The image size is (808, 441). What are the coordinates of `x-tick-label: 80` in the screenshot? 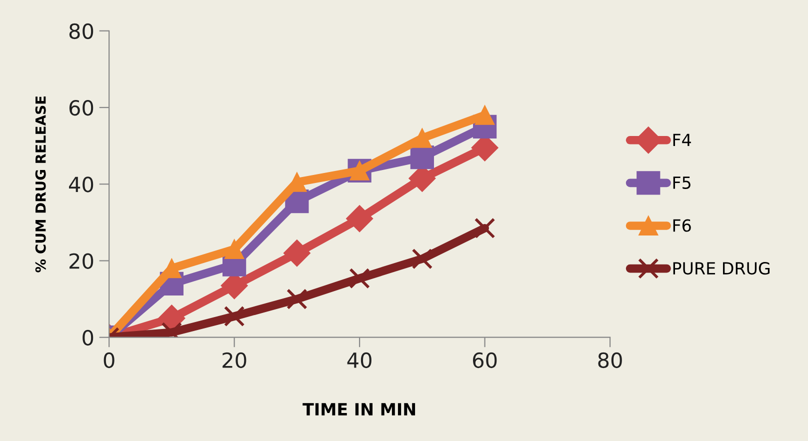 It's located at (610, 360).